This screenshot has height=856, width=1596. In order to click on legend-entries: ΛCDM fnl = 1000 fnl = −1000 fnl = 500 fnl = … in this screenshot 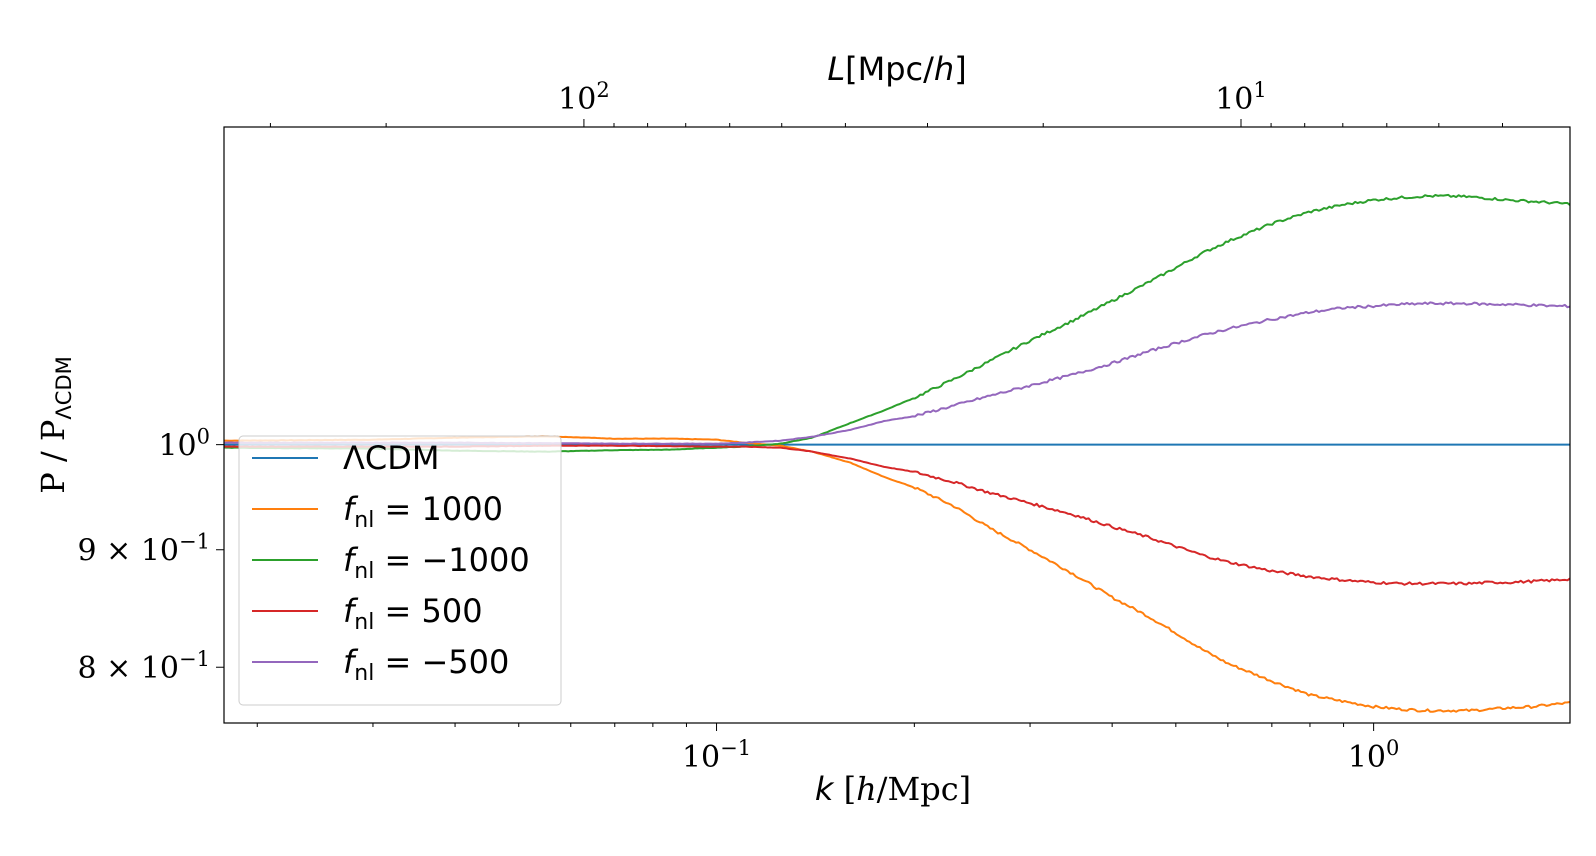, I will do `click(391, 562)`.